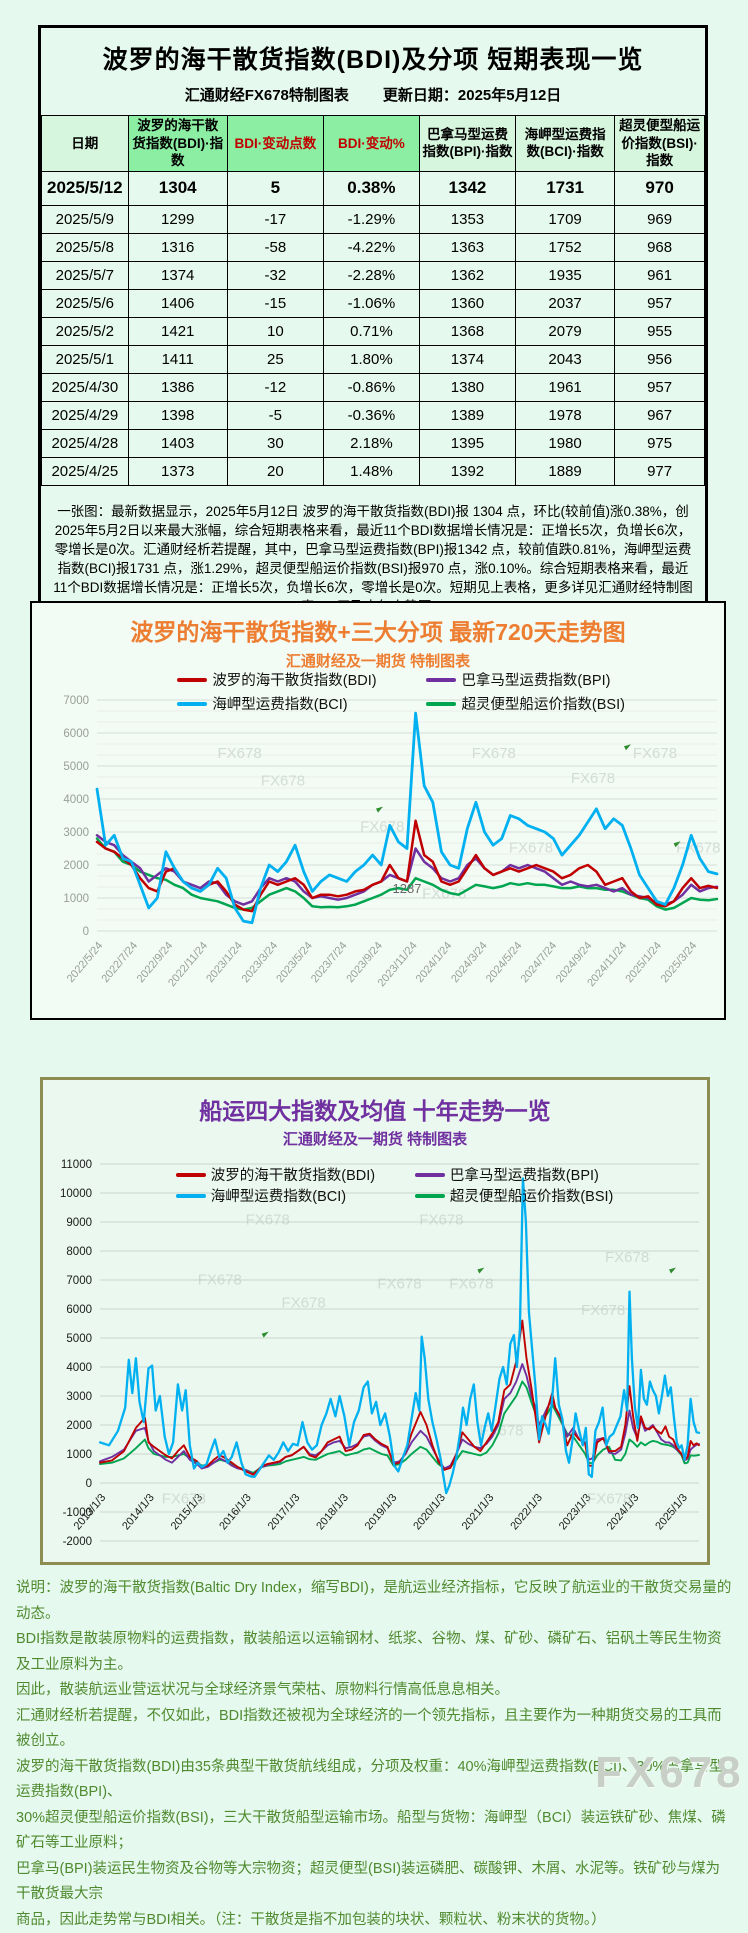 The height and width of the screenshot is (1933, 748). Describe the element at coordinates (79, 1368) in the screenshot. I see `svg-text: 4000` at that location.